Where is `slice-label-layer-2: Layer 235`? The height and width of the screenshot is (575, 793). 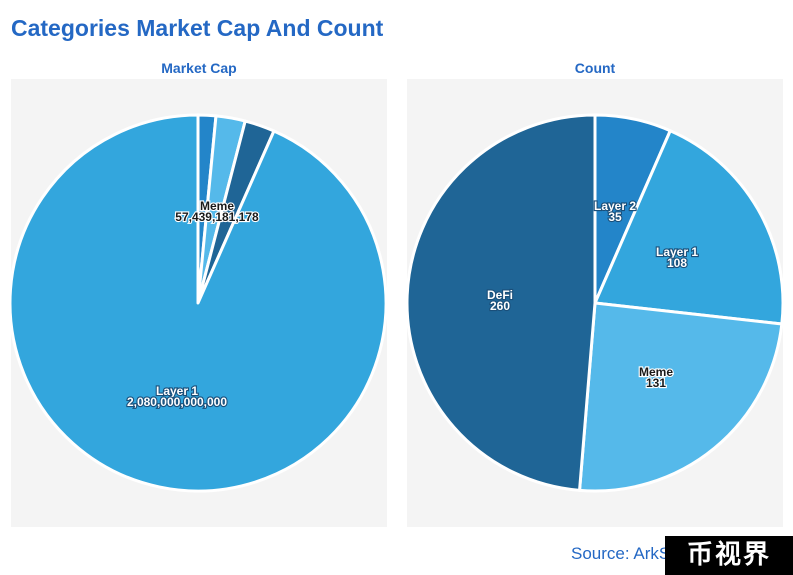 slice-label-layer-2: Layer 235 is located at coordinates (615, 211).